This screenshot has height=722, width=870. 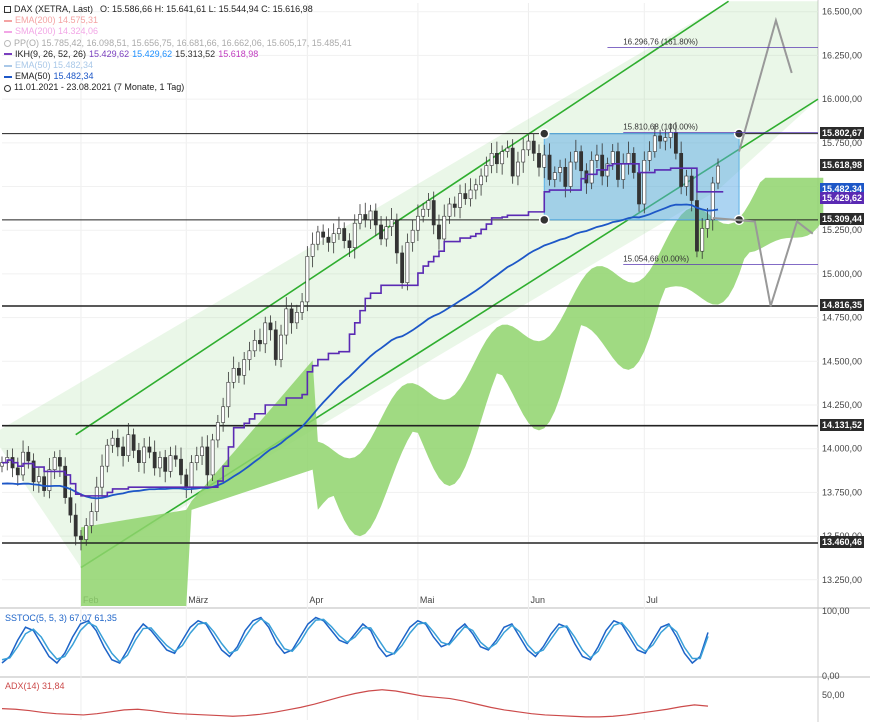 What do you see at coordinates (35, 686) in the screenshot?
I see `adx-label: ADX(14) 31,84` at bounding box center [35, 686].